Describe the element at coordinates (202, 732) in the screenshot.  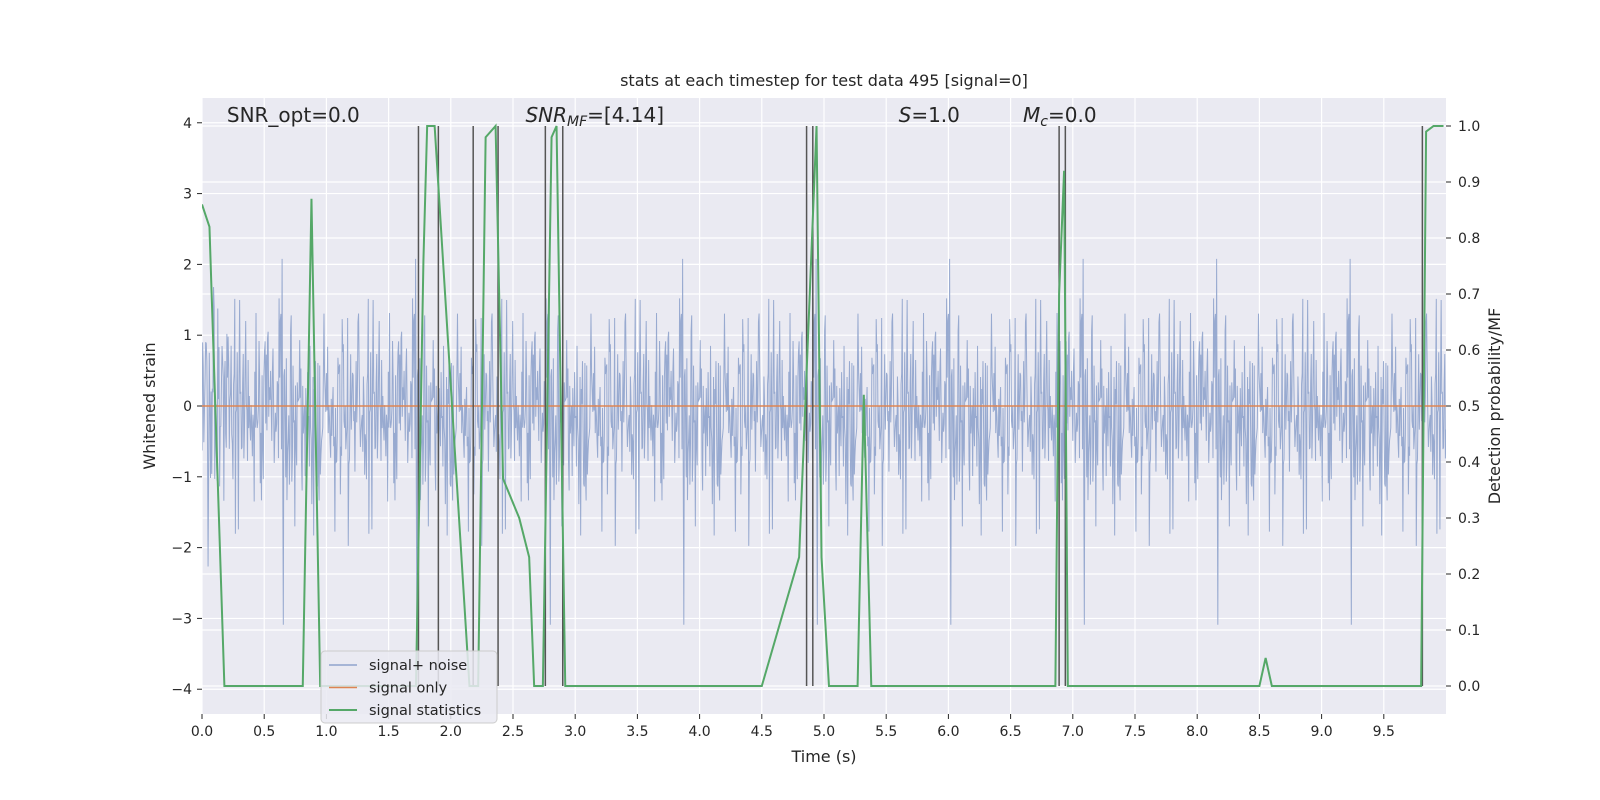
I see `x-tick-label: 0.0` at that location.